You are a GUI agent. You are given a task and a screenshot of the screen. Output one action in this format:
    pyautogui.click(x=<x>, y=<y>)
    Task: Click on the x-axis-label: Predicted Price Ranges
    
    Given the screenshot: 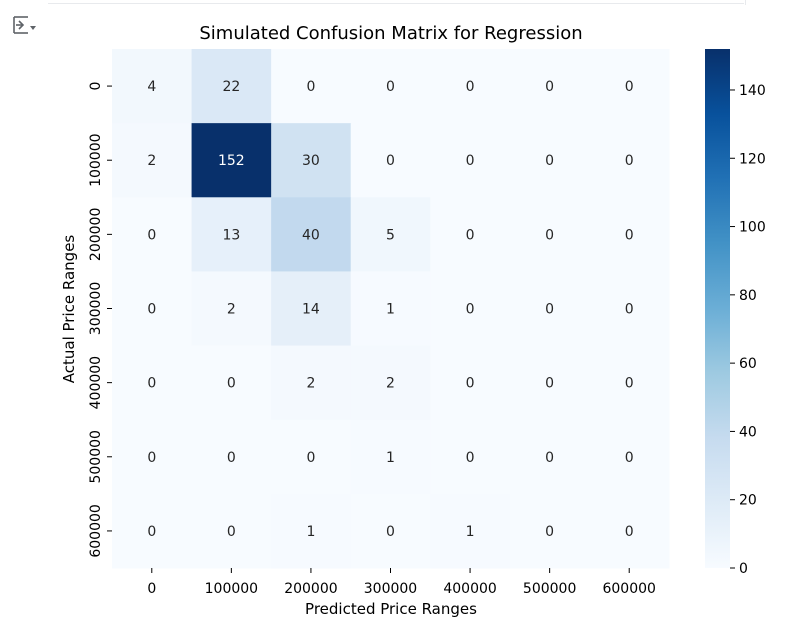 What is the action you would take?
    pyautogui.click(x=391, y=609)
    